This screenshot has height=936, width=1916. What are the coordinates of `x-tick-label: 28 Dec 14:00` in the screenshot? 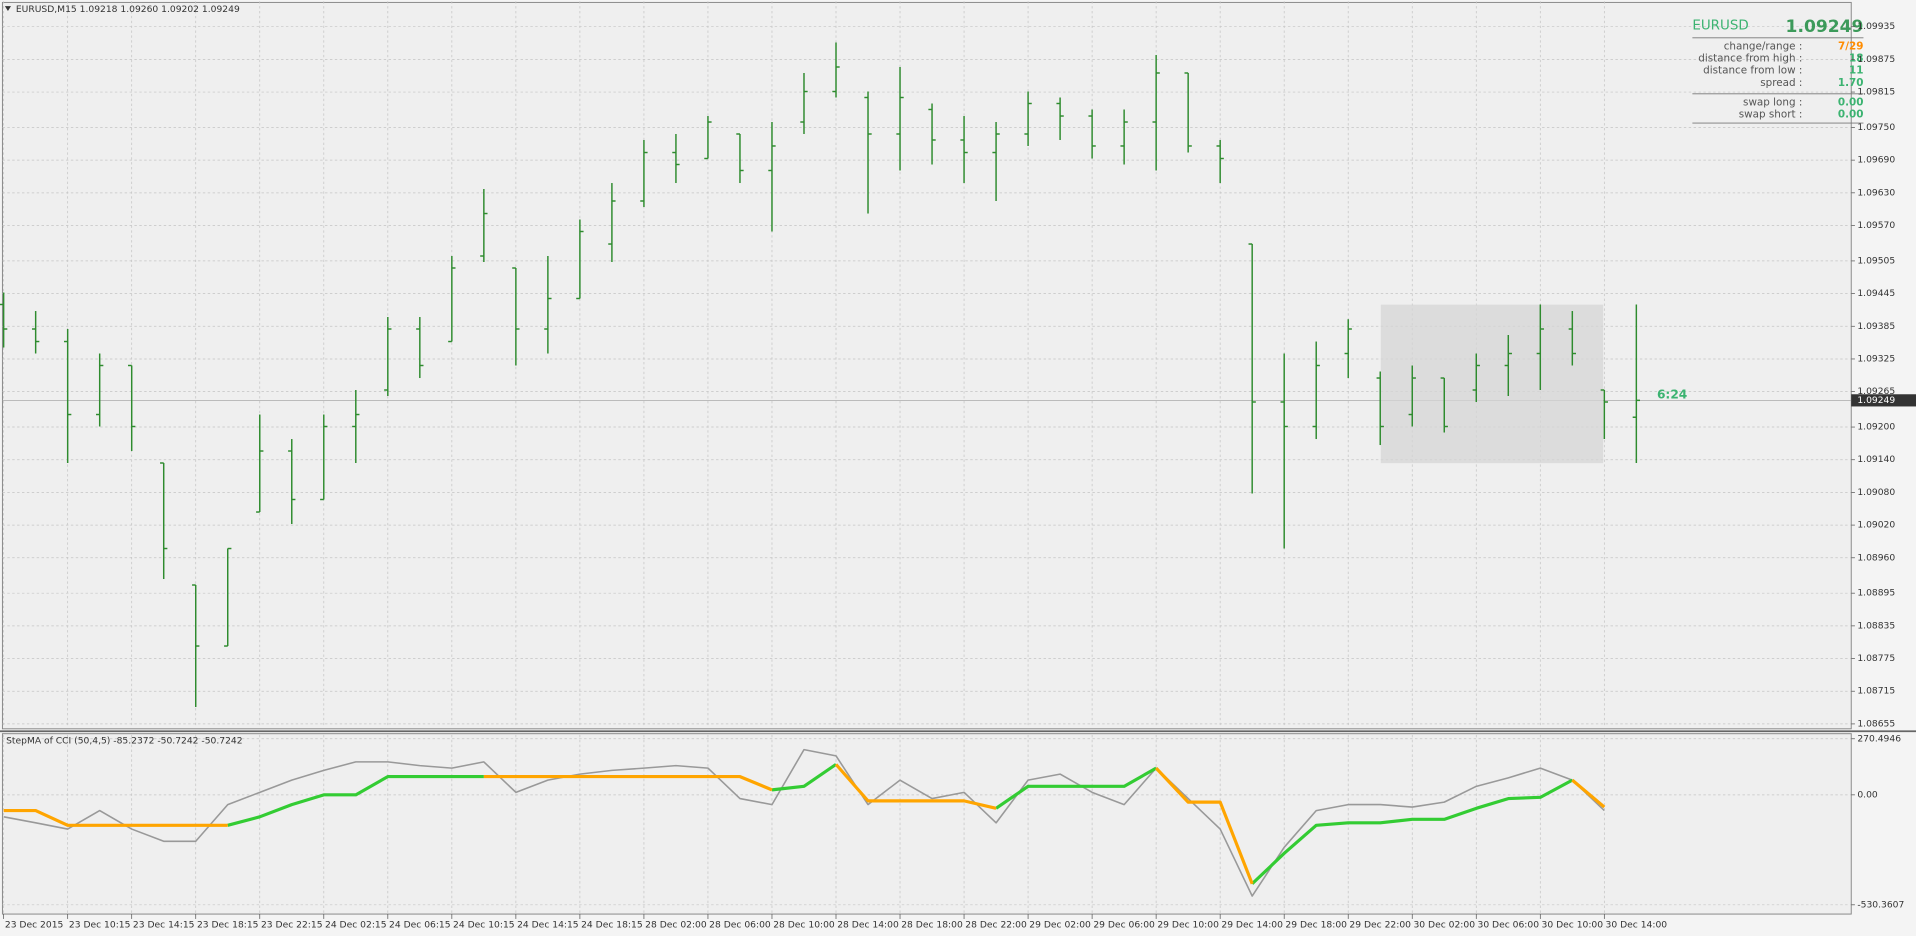 It's located at (868, 926).